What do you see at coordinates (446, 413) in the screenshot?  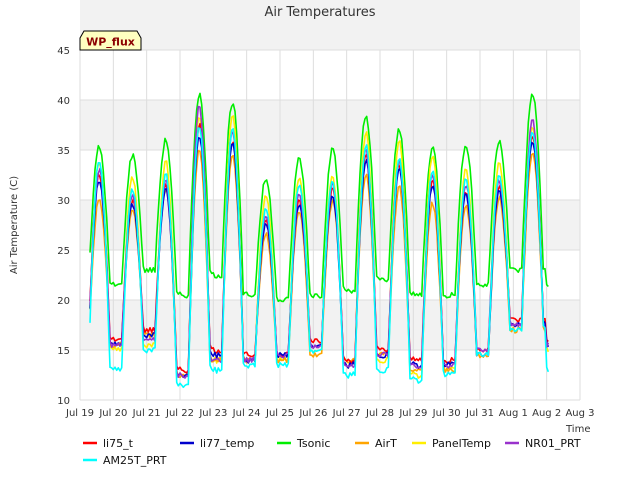 I see `x-tick-label: Jul 30` at bounding box center [446, 413].